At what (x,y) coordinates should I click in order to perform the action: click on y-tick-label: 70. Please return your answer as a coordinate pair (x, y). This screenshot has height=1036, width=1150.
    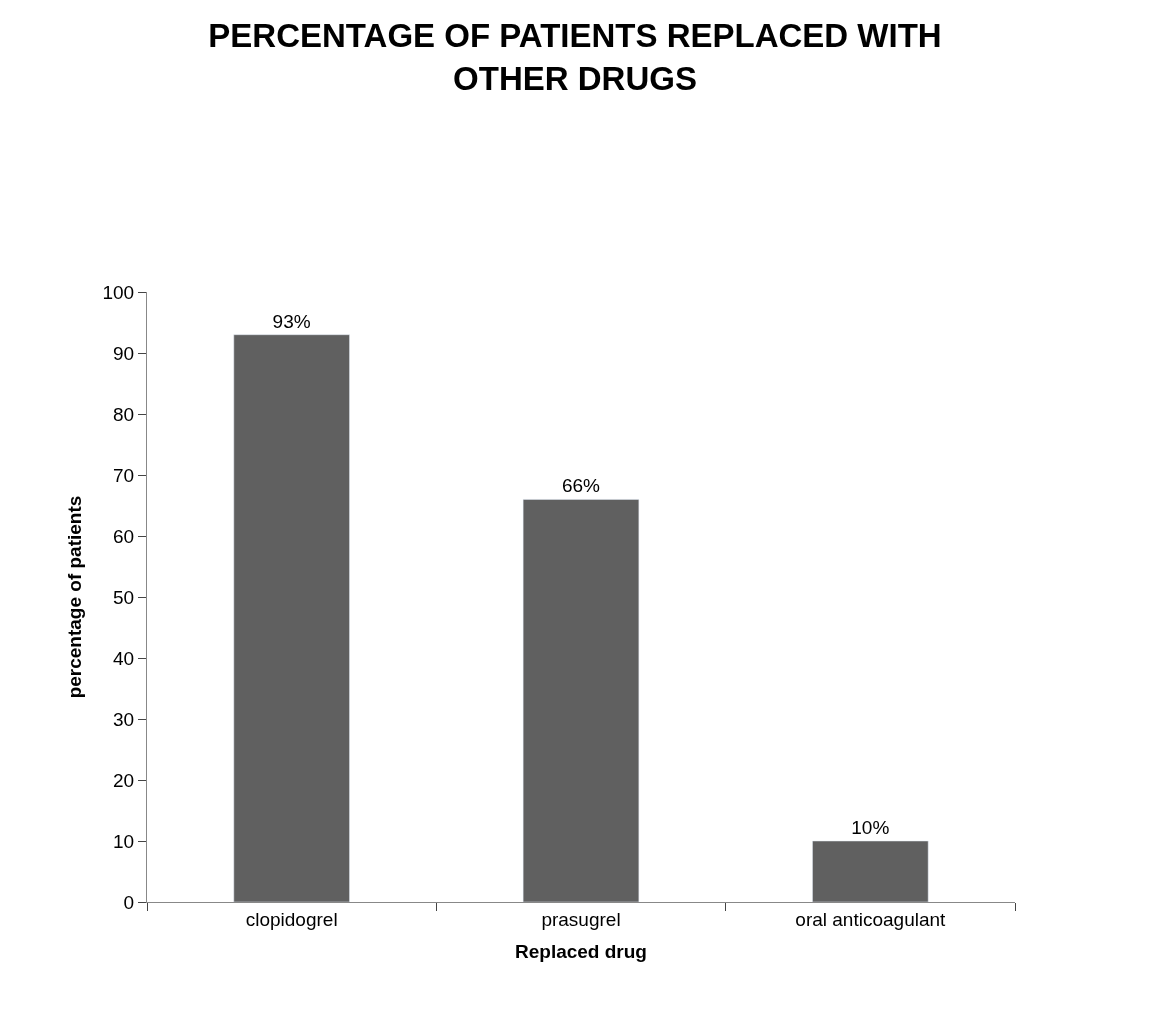
    Looking at the image, I should click on (124, 475).